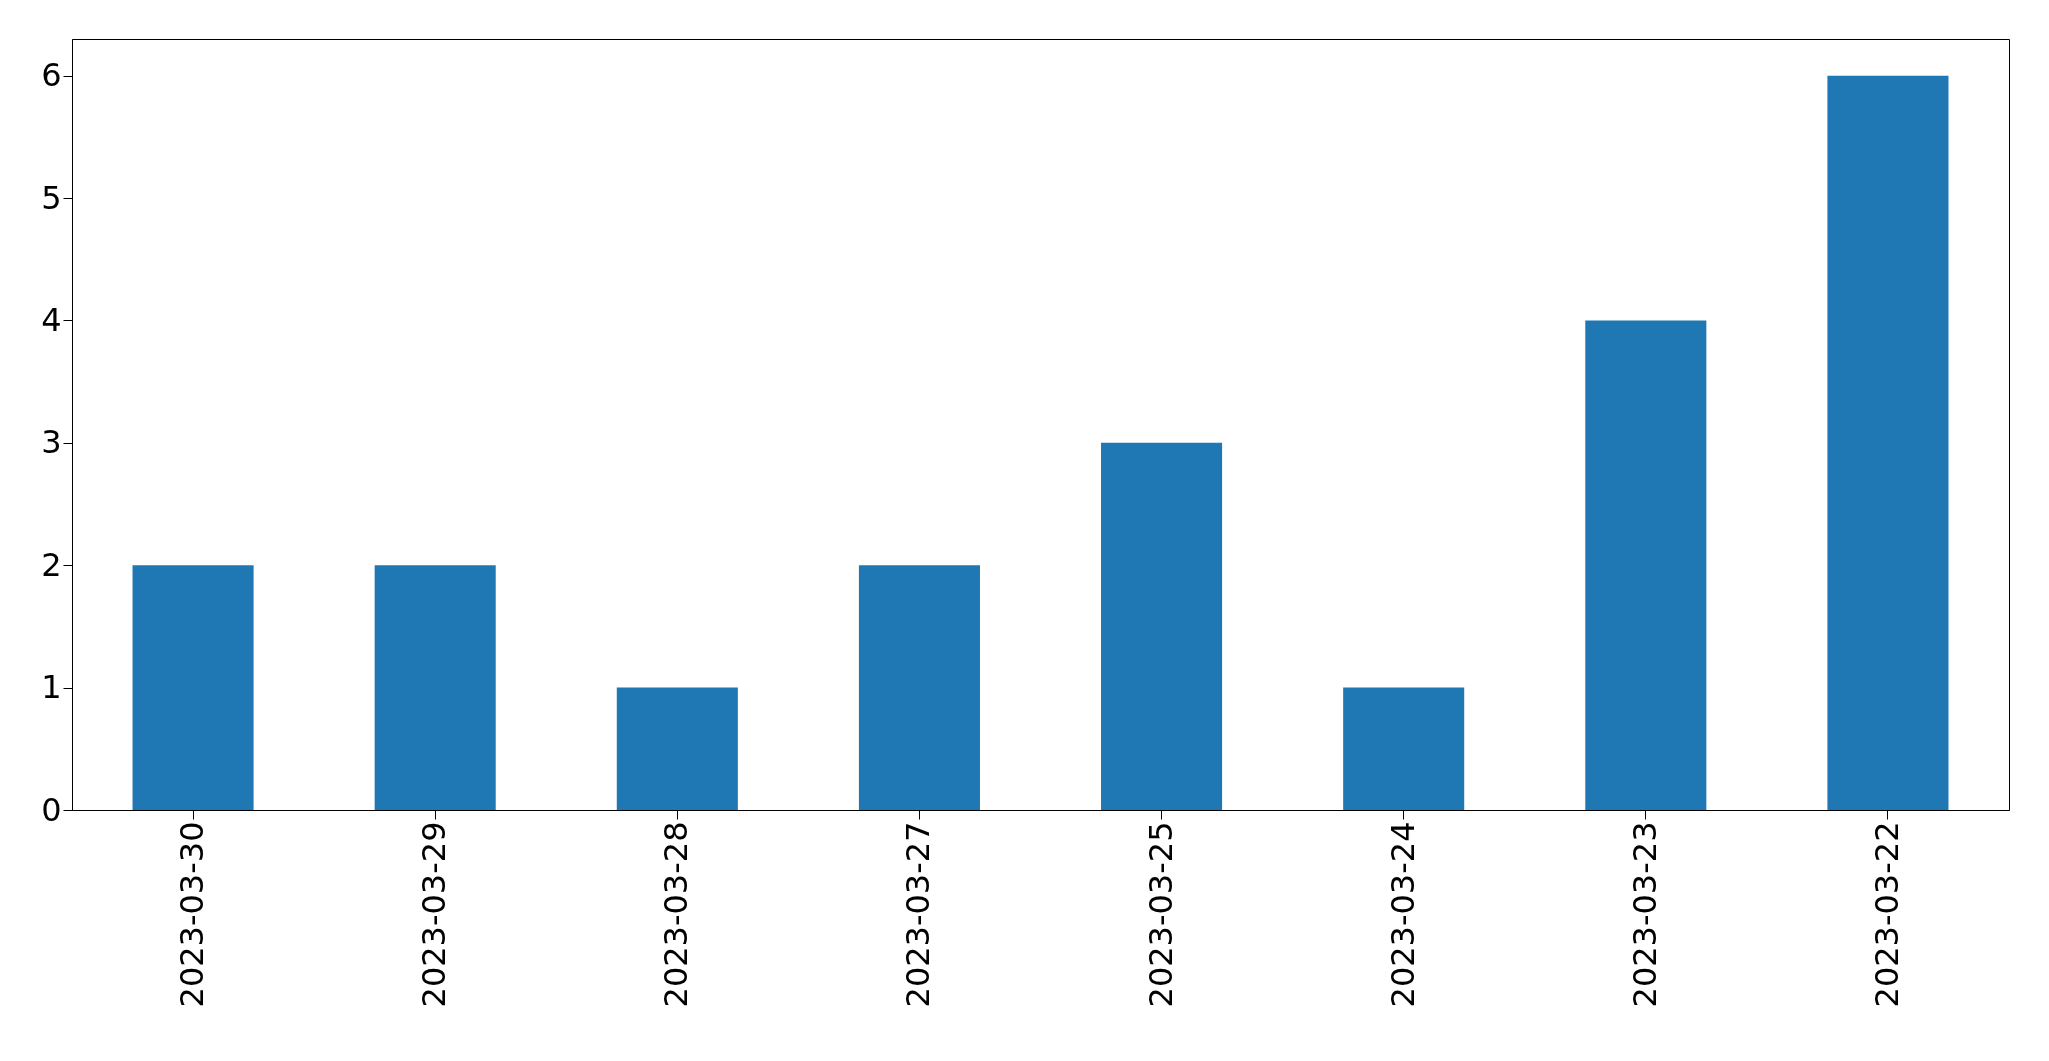  Describe the element at coordinates (918, 914) in the screenshot. I see `x-tick-label: 2023-03-27` at that location.